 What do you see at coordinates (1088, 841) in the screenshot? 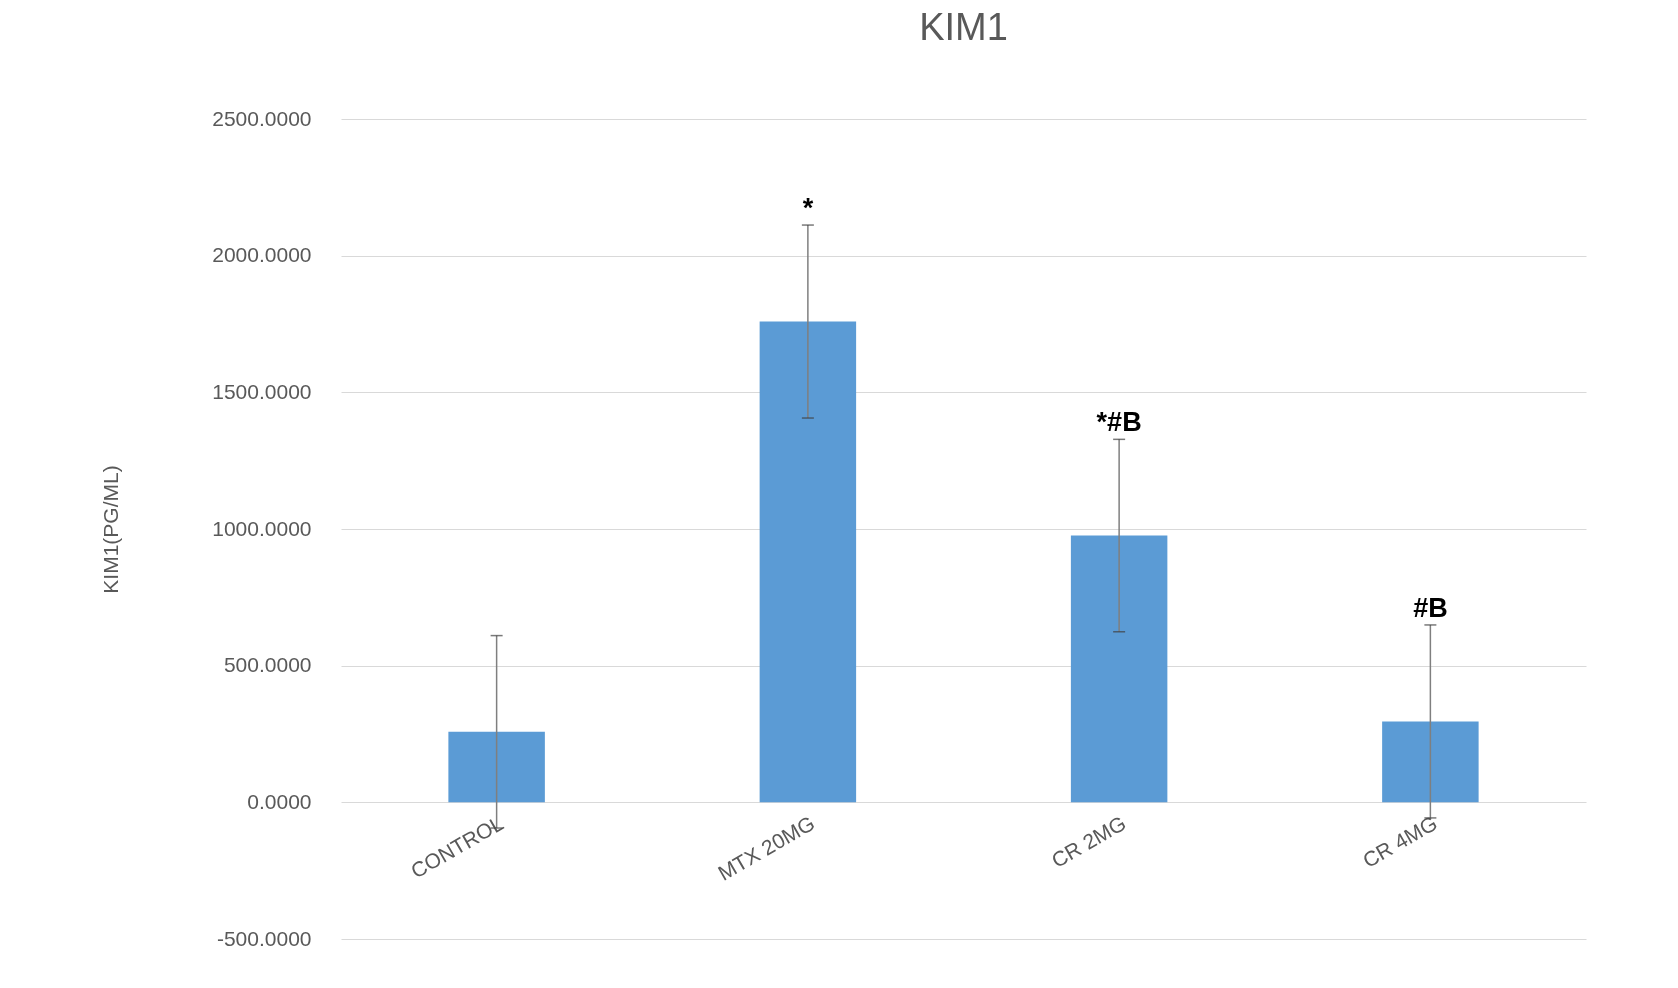
I see `x-tick-label: CR 2MG` at bounding box center [1088, 841].